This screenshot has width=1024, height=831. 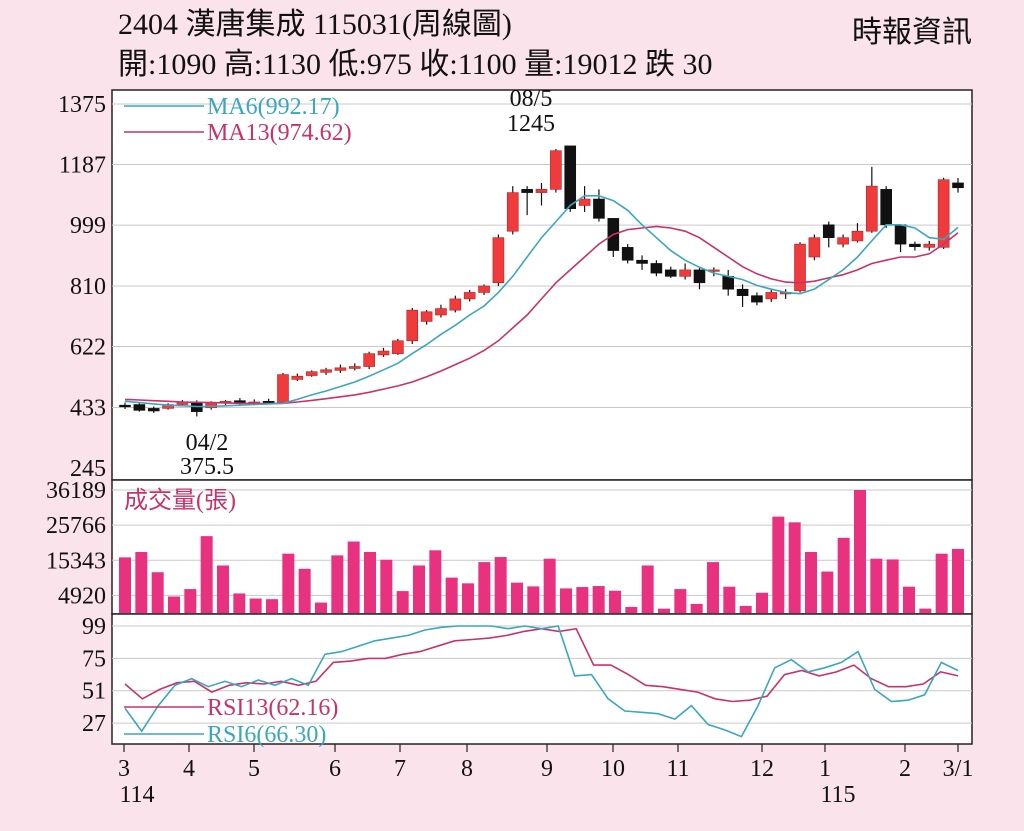 What do you see at coordinates (94, 659) in the screenshot?
I see `rsi-tick-label: 75` at bounding box center [94, 659].